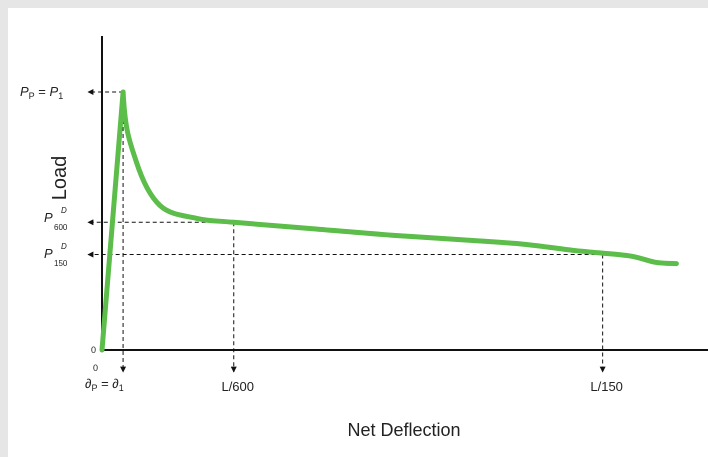 The width and height of the screenshot is (708, 457). I want to click on origin-x-label: 0, so click(95, 368).